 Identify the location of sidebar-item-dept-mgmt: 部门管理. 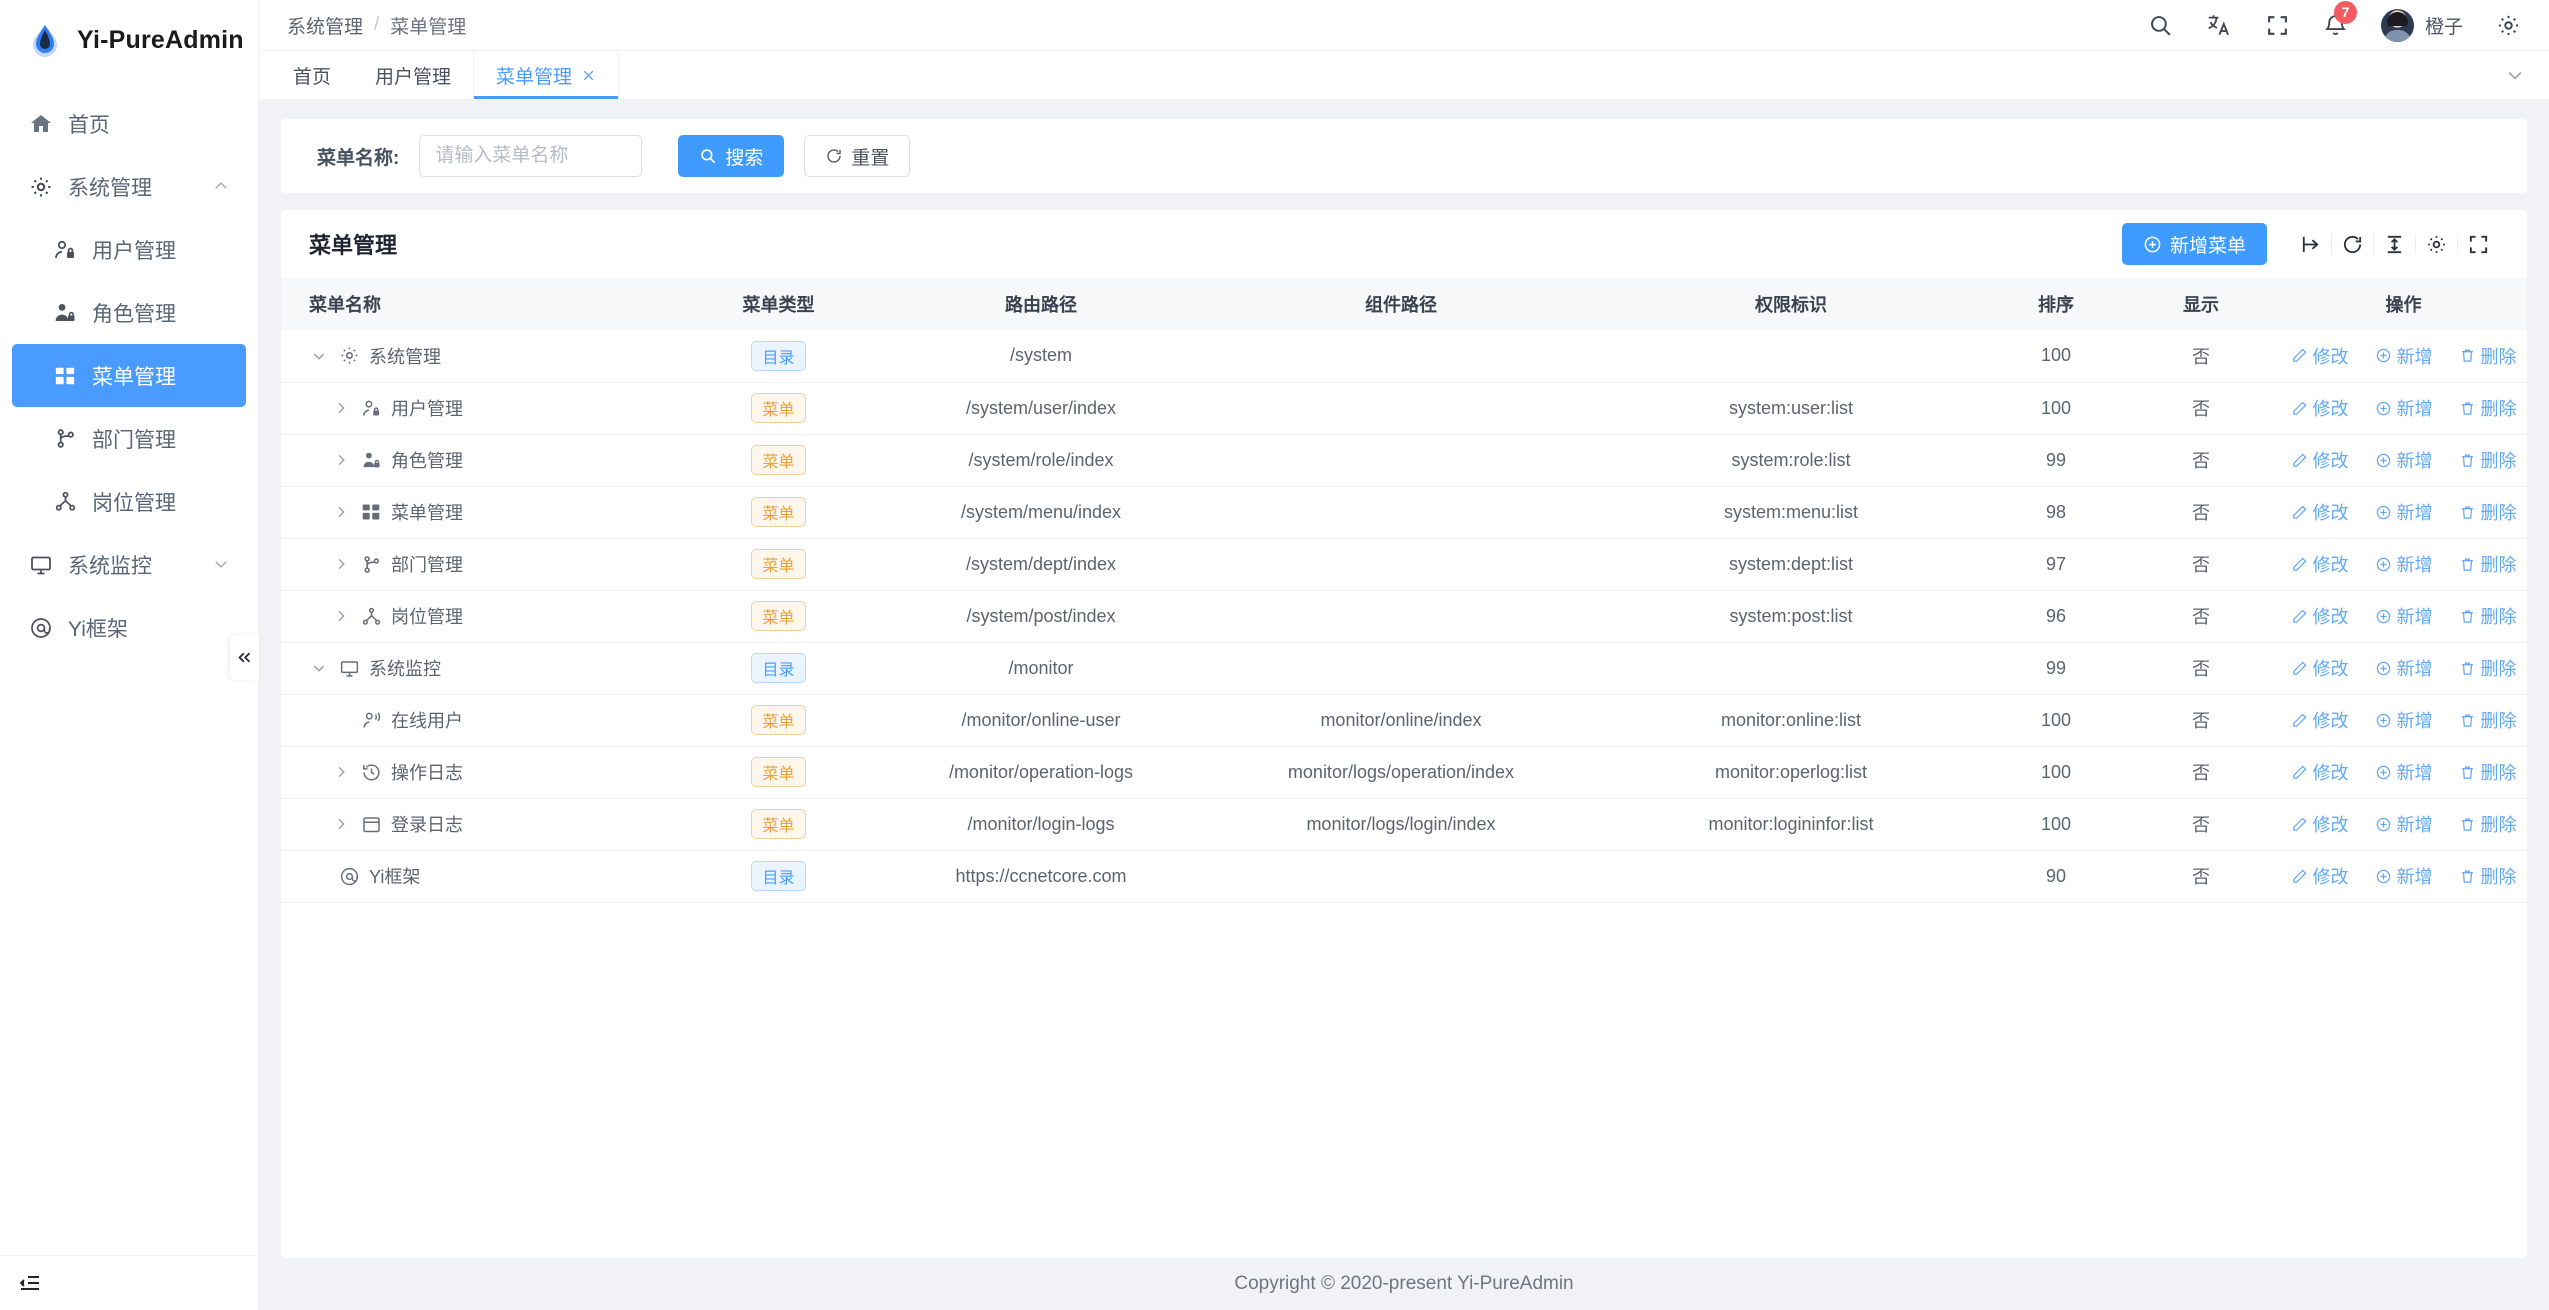
(129, 438).